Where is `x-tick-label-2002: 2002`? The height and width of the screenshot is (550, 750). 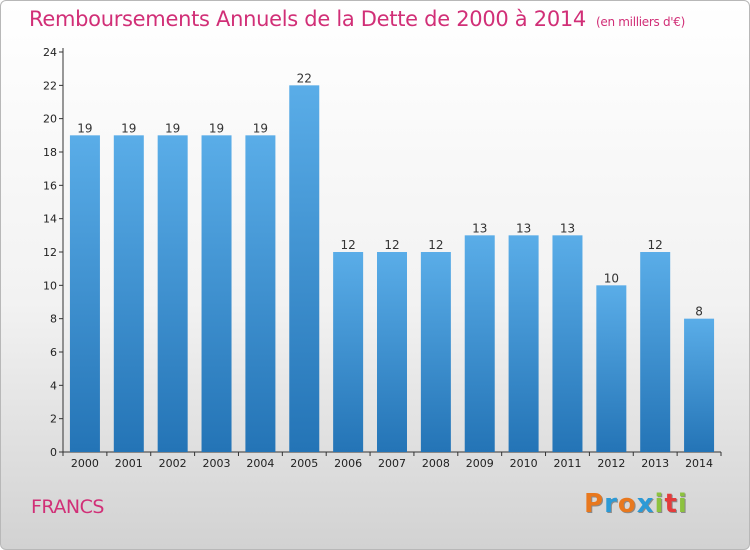 x-tick-label-2002: 2002 is located at coordinates (173, 463).